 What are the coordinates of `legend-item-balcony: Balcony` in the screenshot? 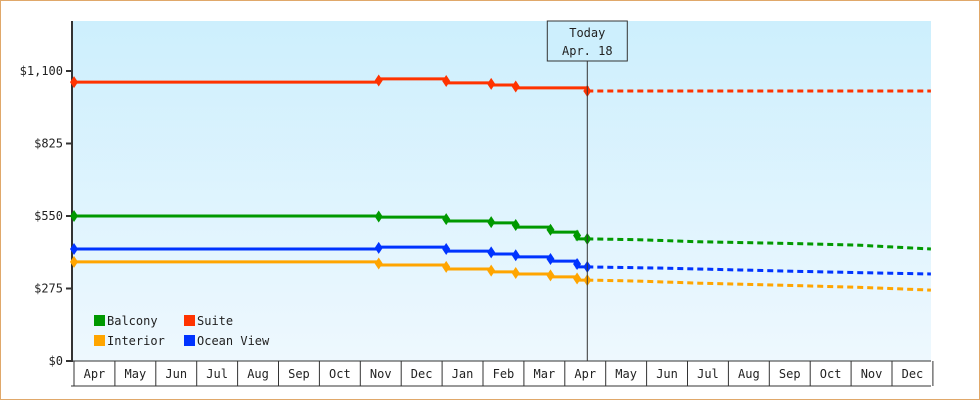 It's located at (126, 321).